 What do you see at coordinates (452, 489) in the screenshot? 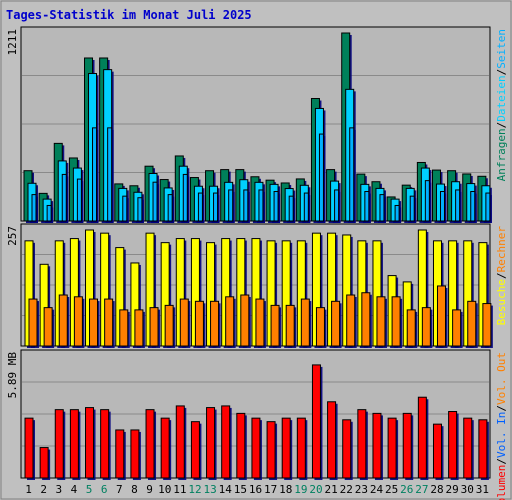
I see `day-label: 29` at bounding box center [452, 489].